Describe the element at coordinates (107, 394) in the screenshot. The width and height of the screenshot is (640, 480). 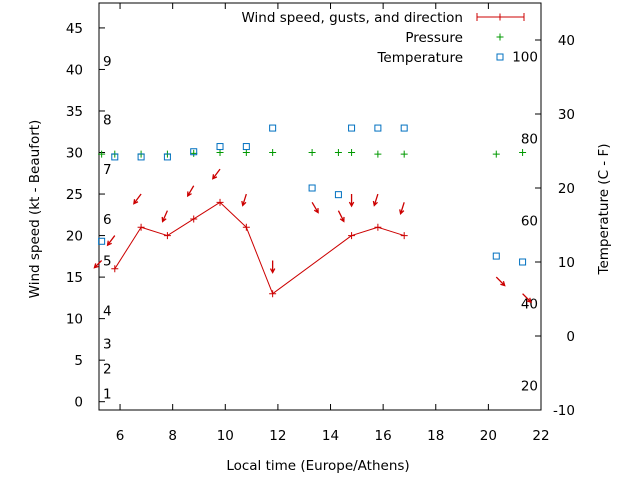
I see `beaufort-label: 1` at that location.